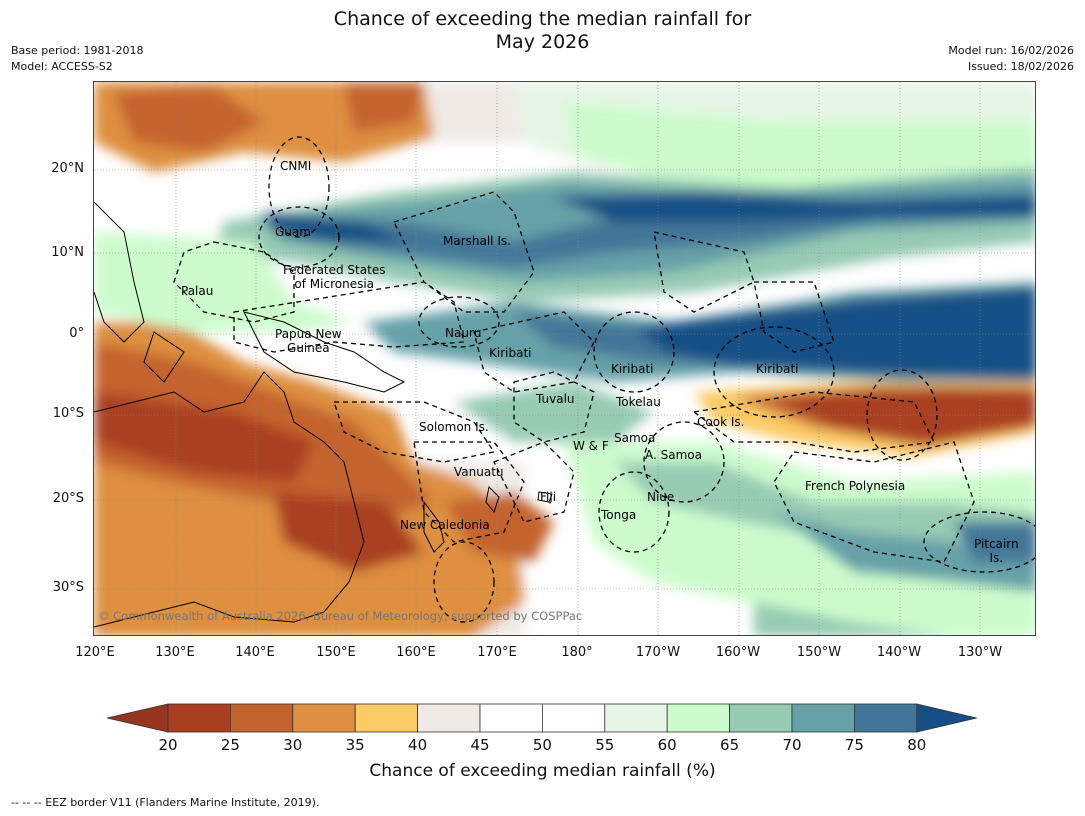 The image size is (1085, 816). I want to click on label-fiji: Fiji, so click(548, 497).